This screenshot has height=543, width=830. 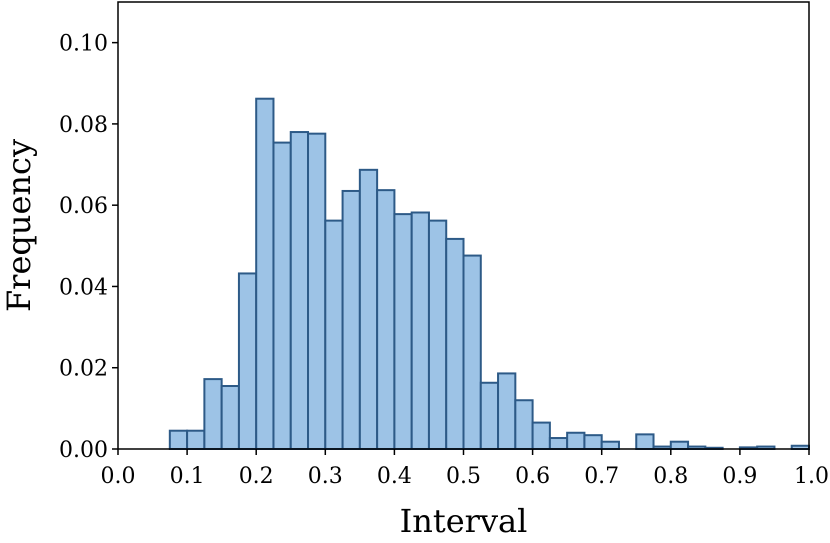 I want to click on x-tick-label-6: 0.6, so click(x=532, y=476).